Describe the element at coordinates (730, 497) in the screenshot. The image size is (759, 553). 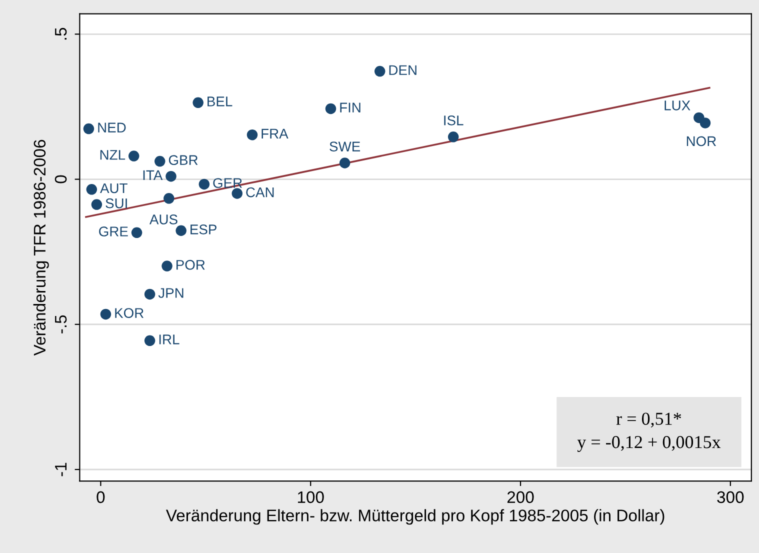
I see `x-tick-label: 300` at that location.